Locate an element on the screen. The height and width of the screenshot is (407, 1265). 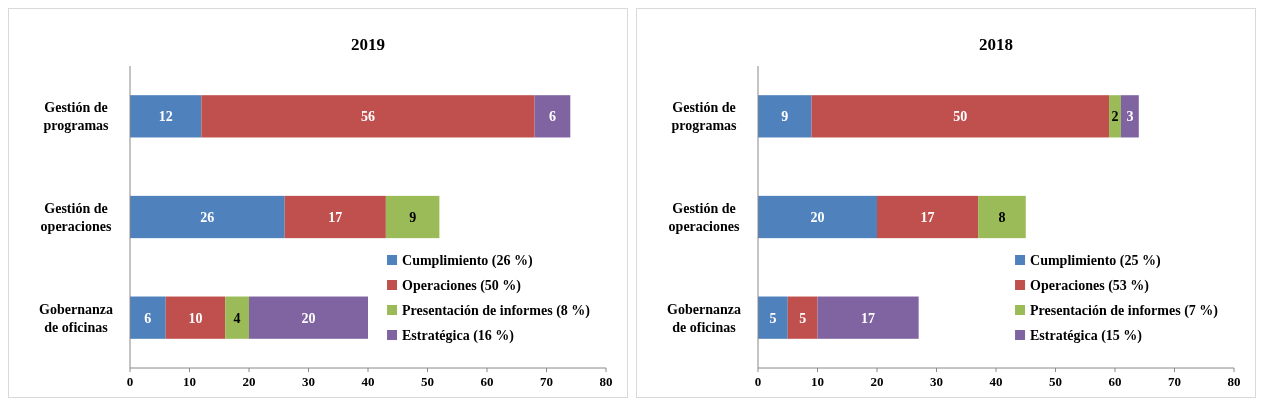
data-label: 56 is located at coordinates (368, 117).